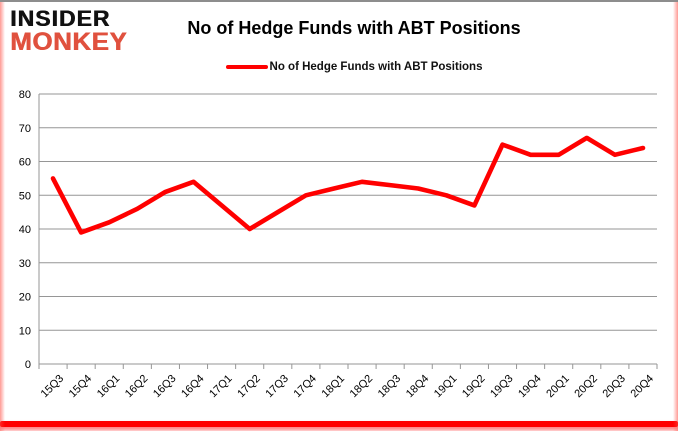 This screenshot has height=431, width=678. Describe the element at coordinates (221, 387) in the screenshot. I see `x-axis-tick-label: 17Q1` at that location.